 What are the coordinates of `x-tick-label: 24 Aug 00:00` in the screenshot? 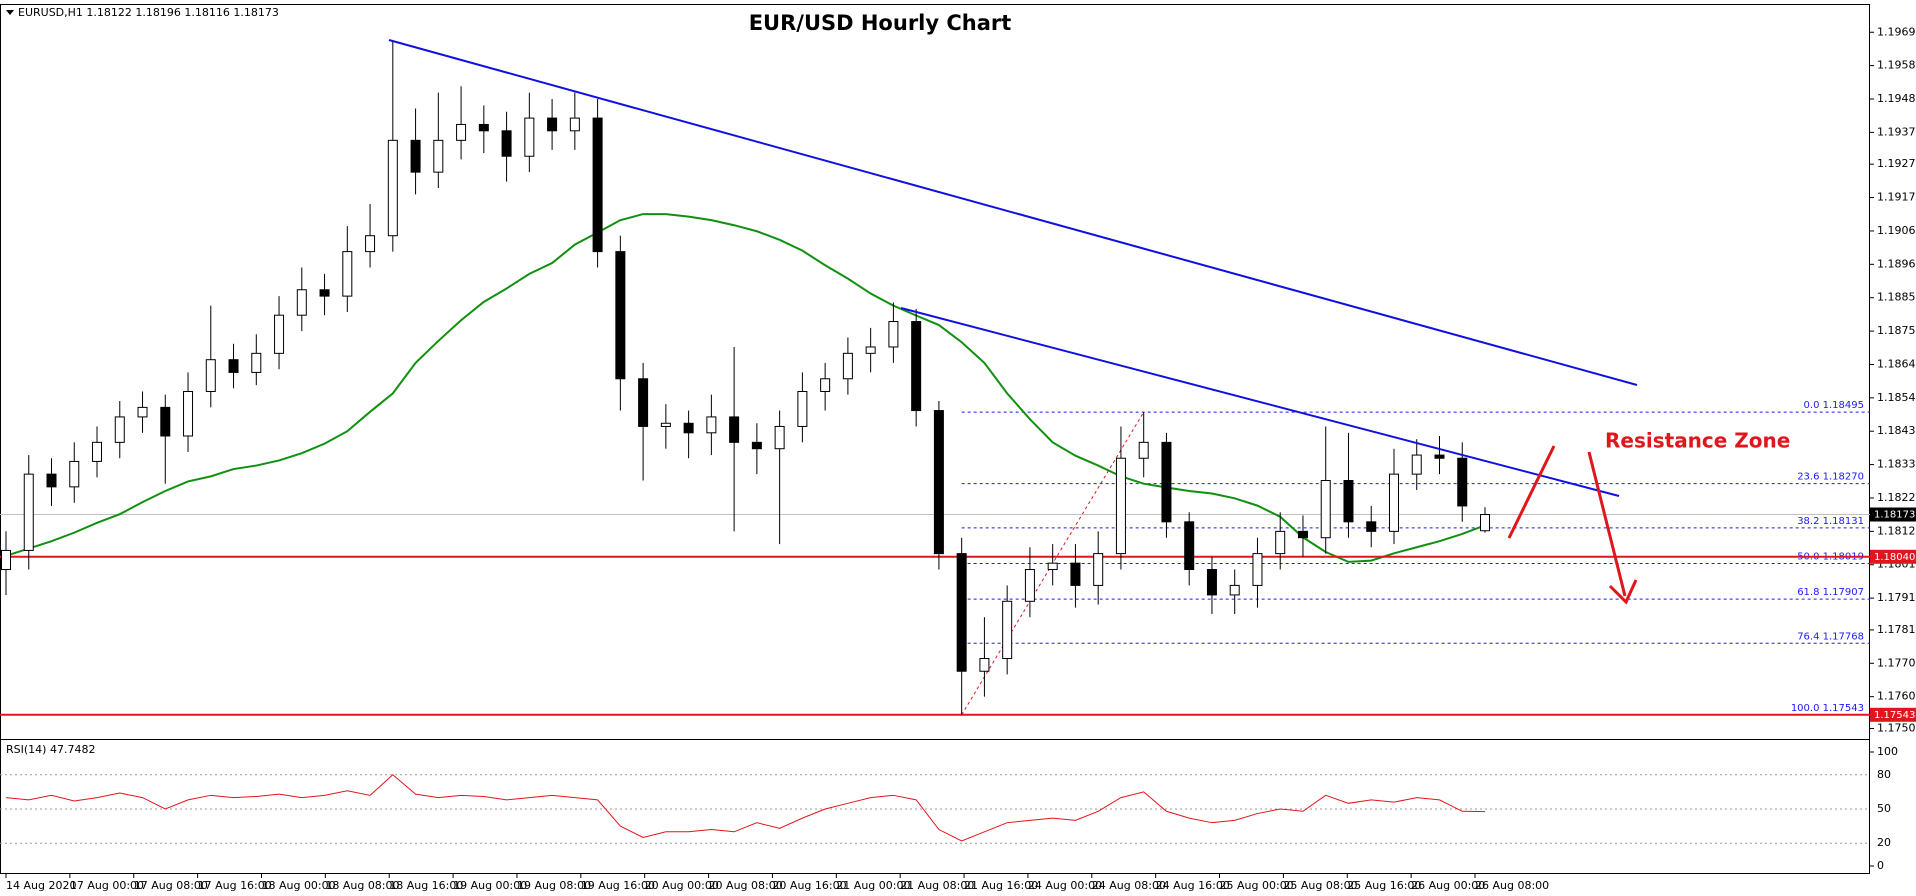 It's located at (1065, 885).